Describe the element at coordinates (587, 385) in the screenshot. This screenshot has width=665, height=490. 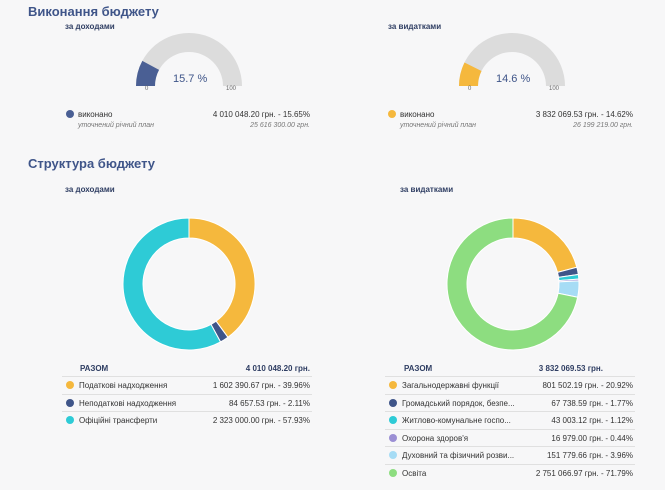
I see `expense-legend-value: 801 502.19 грн. - 20.92%` at that location.